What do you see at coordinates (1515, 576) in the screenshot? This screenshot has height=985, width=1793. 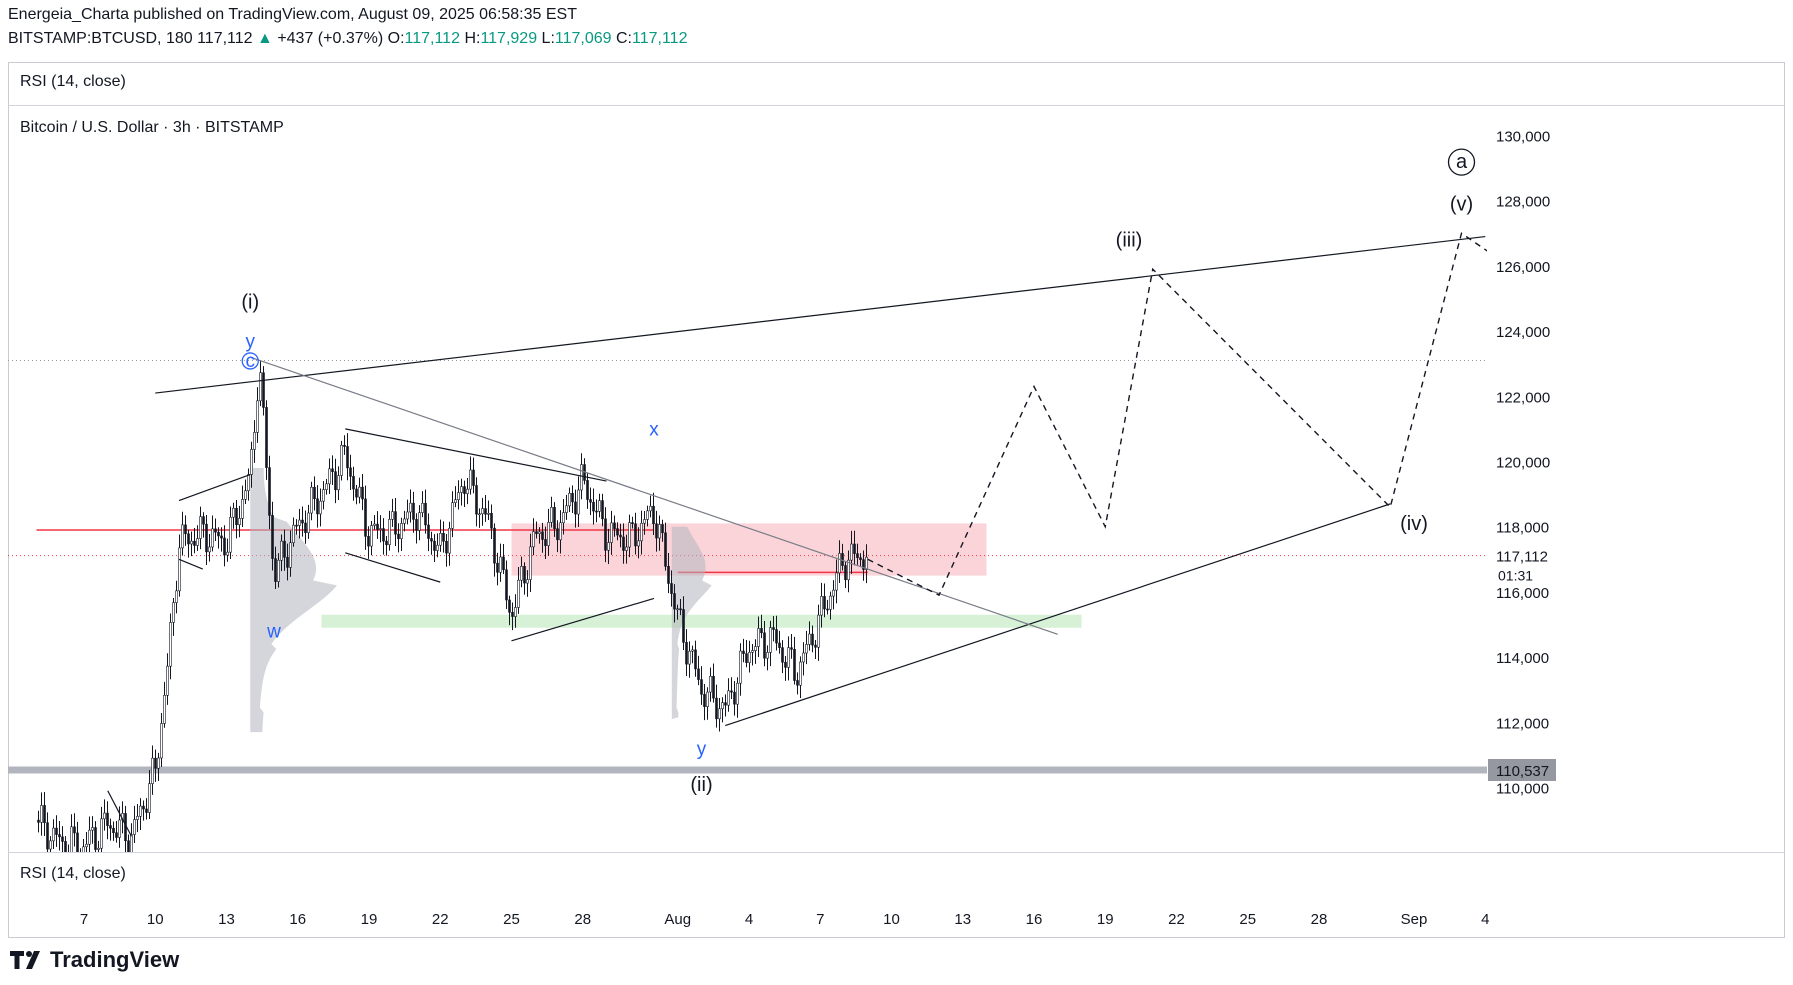 I see `countdown-label: 01:31` at bounding box center [1515, 576].